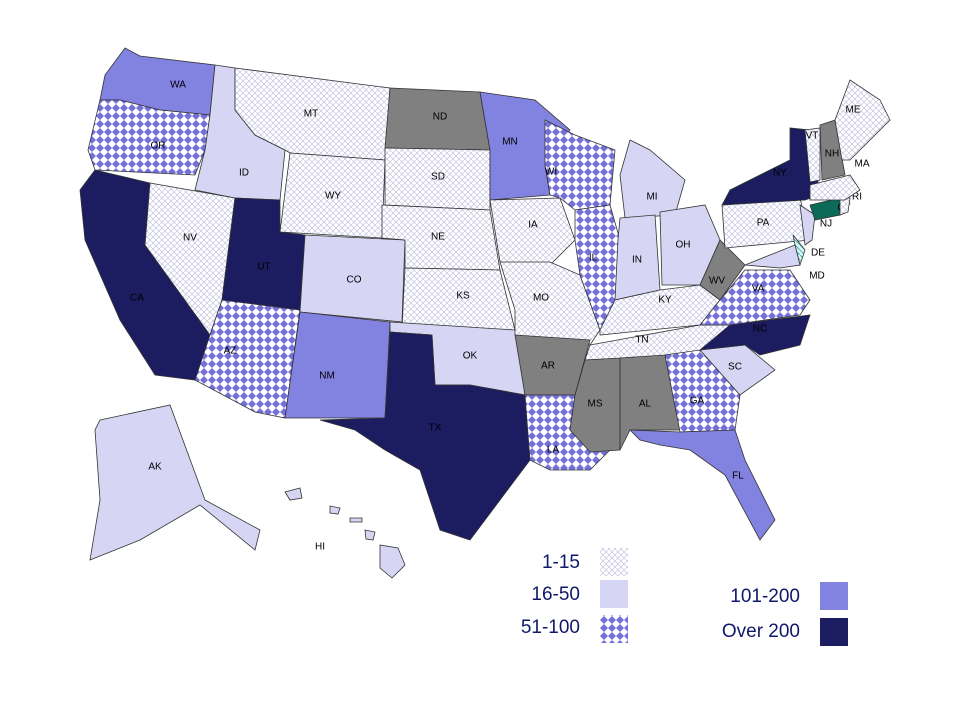  Describe the element at coordinates (263, 267) in the screenshot. I see `state-label: UT` at that location.